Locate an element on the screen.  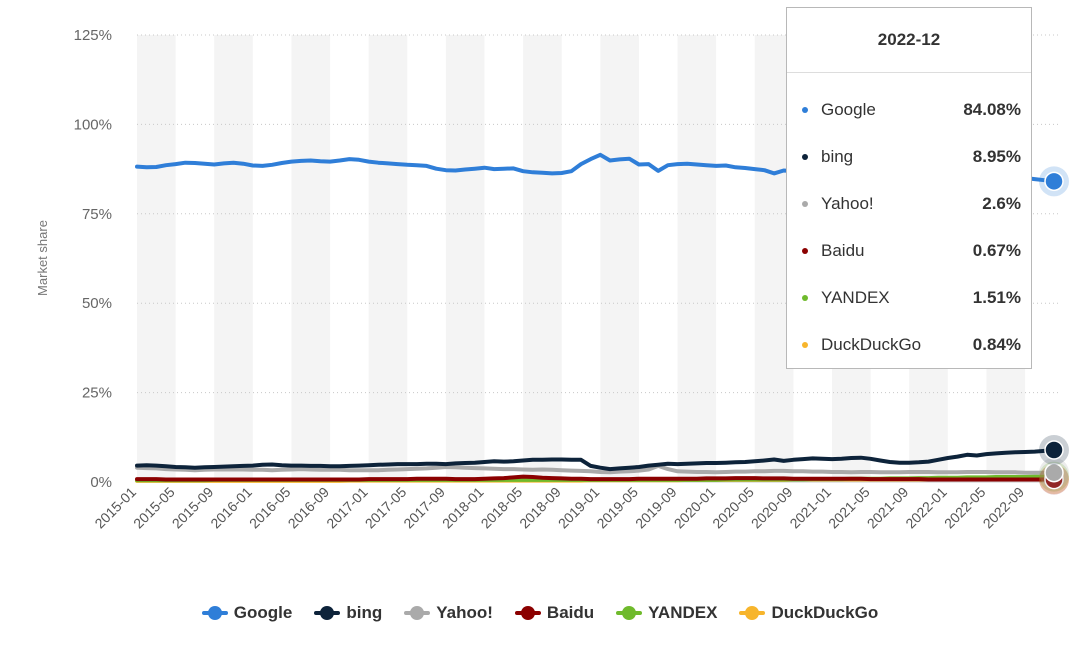
y-axis-ticks: 0% 25% 50% 75% 100% 125% is located at coordinates (93, 259).